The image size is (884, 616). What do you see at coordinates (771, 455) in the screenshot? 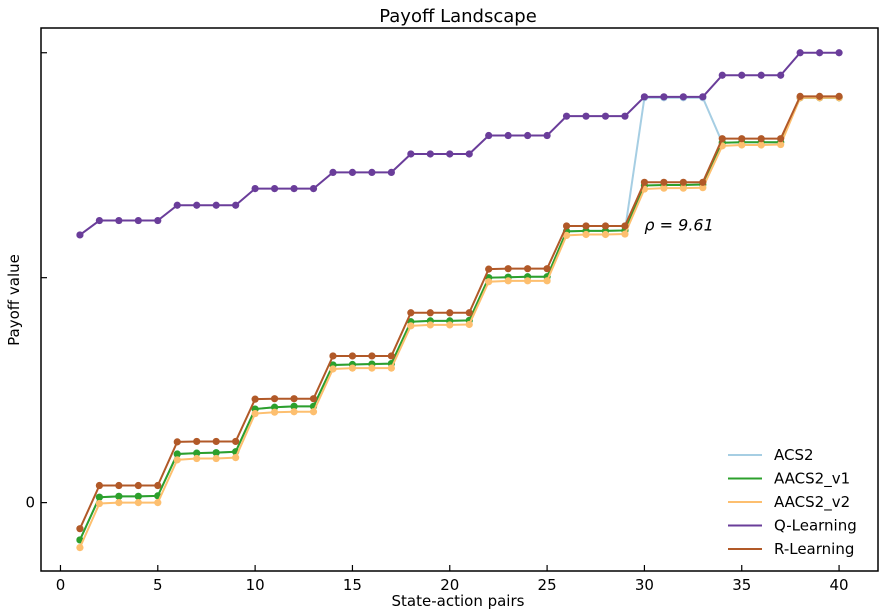
I see `legend-item: ACS2` at bounding box center [771, 455].